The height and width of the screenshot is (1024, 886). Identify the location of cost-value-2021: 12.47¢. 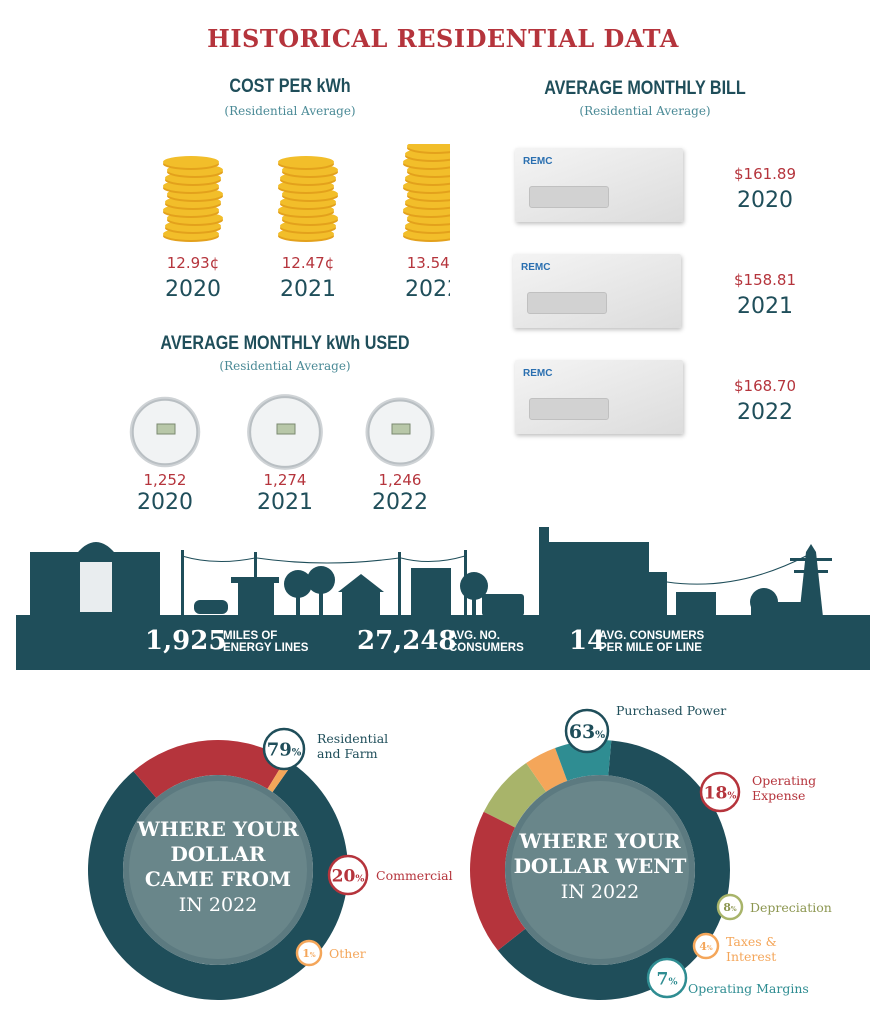
(308, 263).